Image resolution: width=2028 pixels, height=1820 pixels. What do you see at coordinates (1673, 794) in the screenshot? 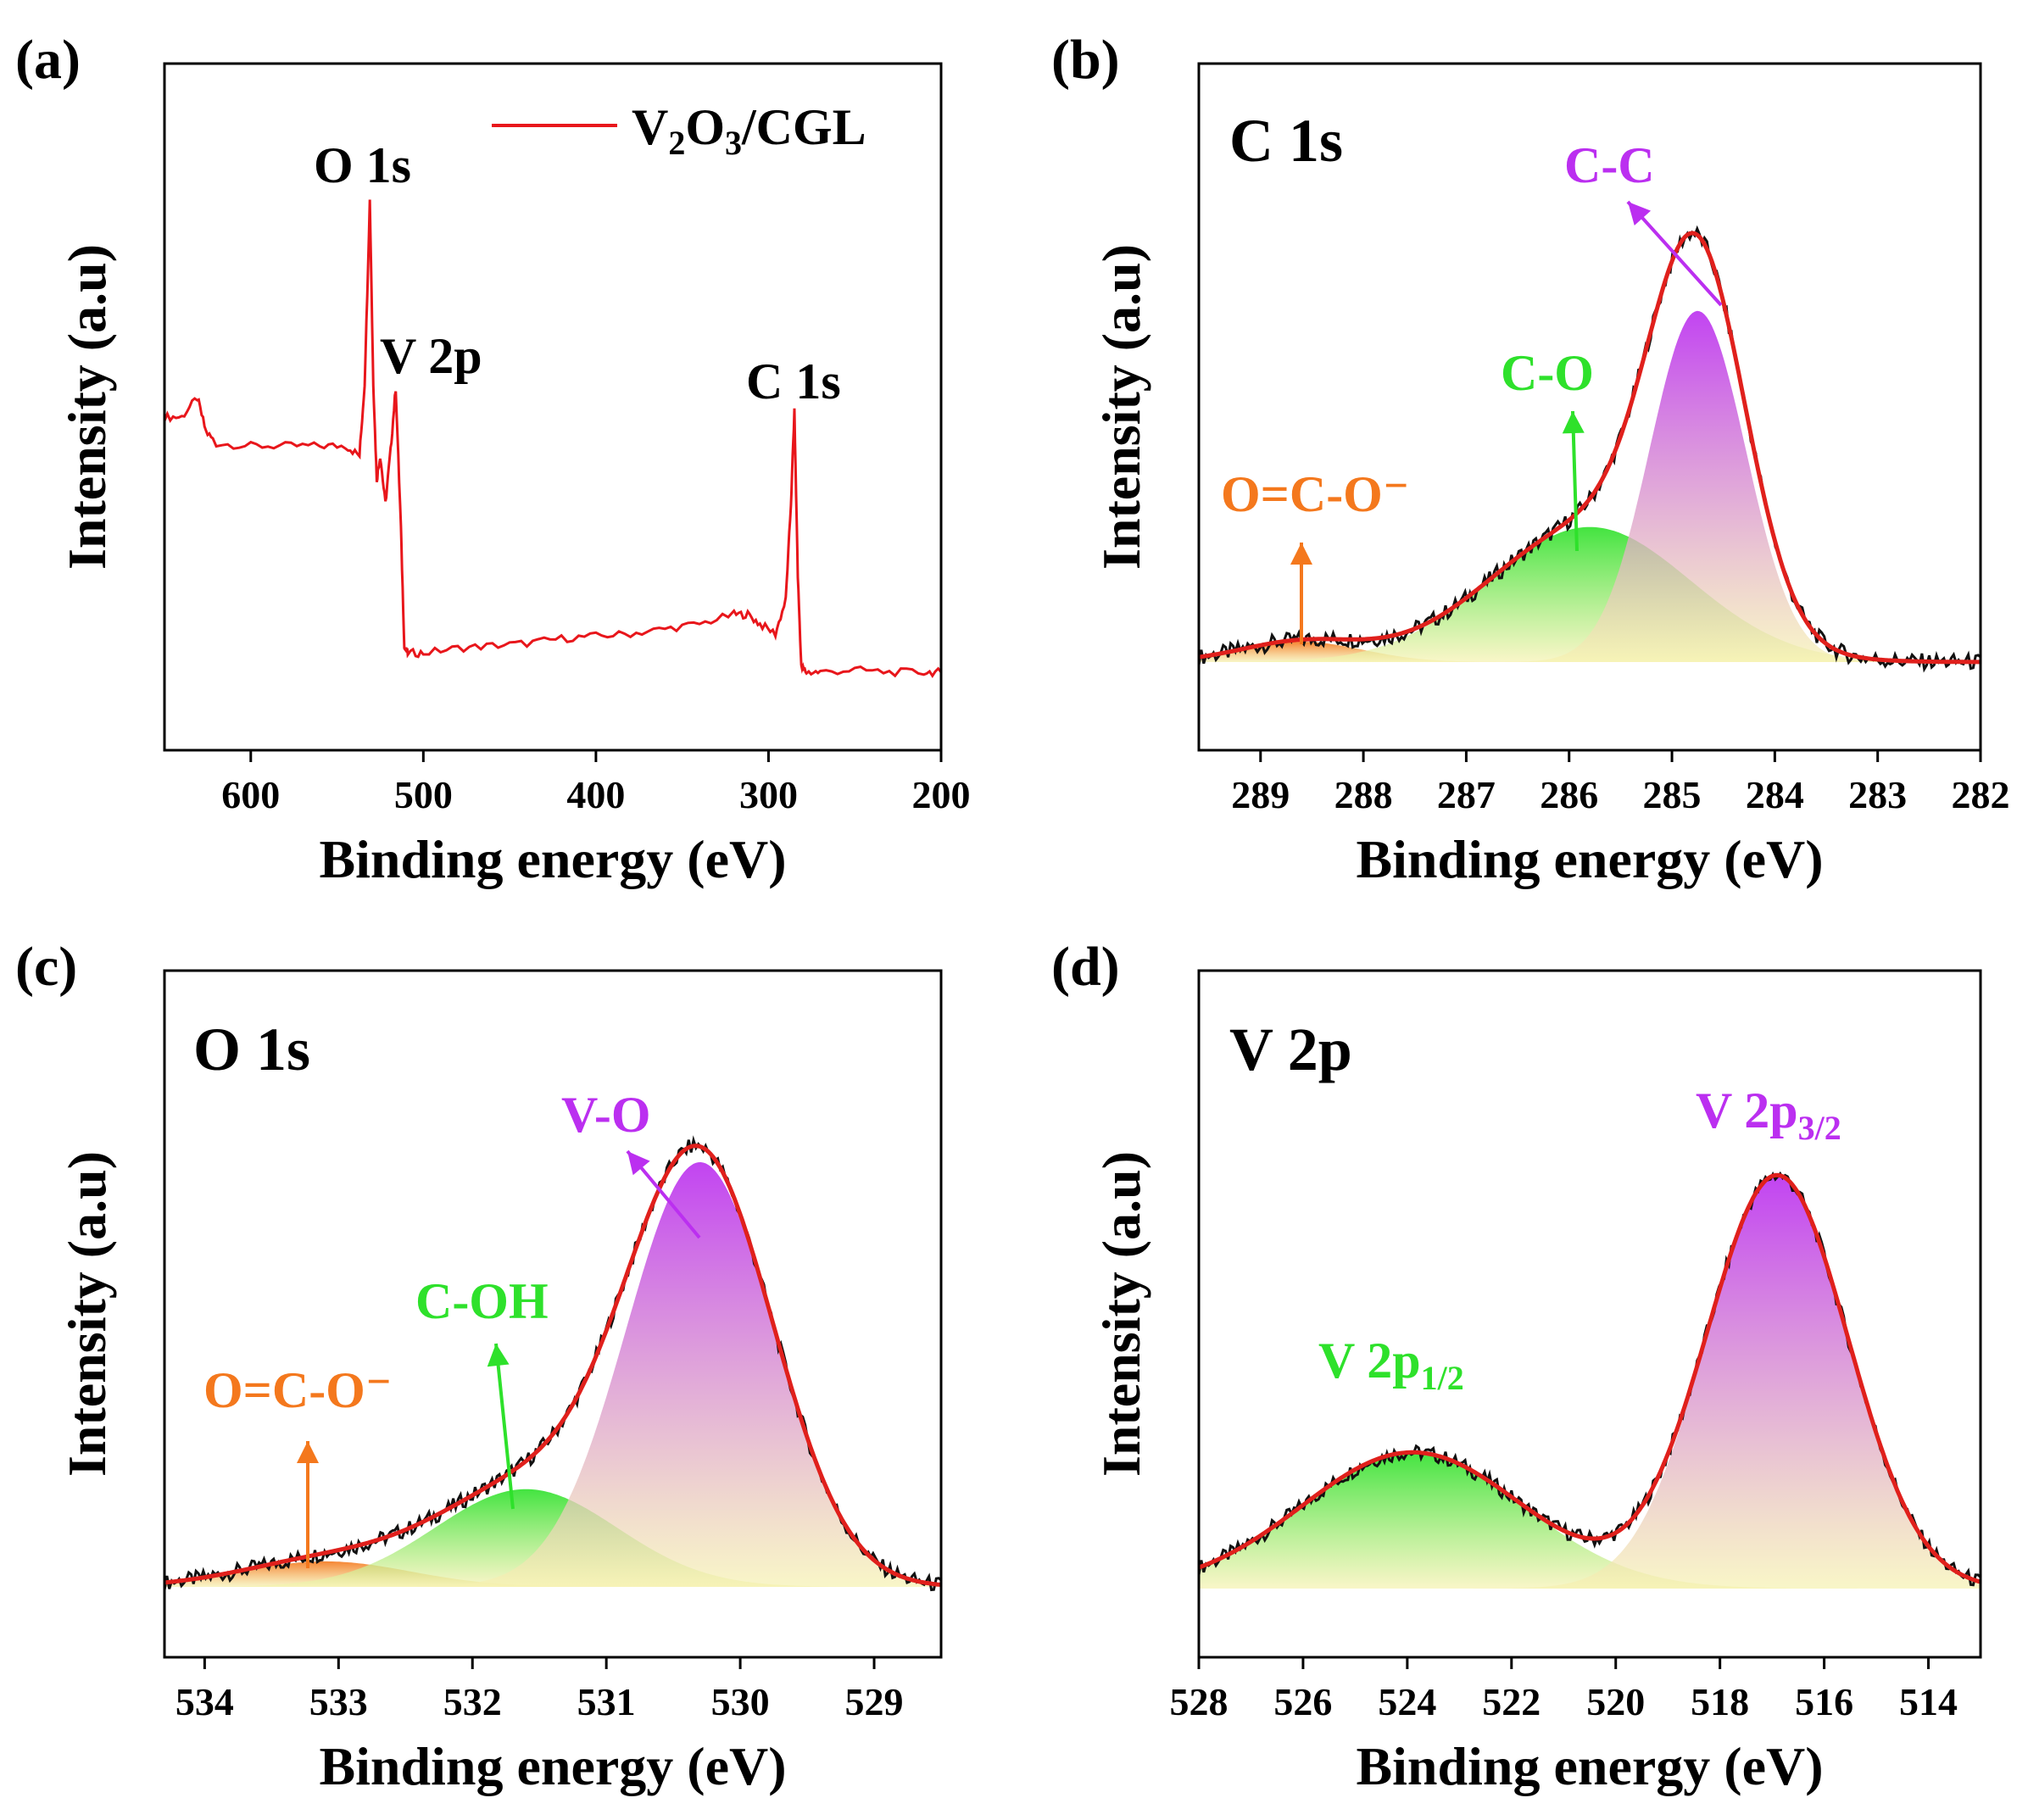
I see `x-tick-label: 285` at bounding box center [1673, 794].